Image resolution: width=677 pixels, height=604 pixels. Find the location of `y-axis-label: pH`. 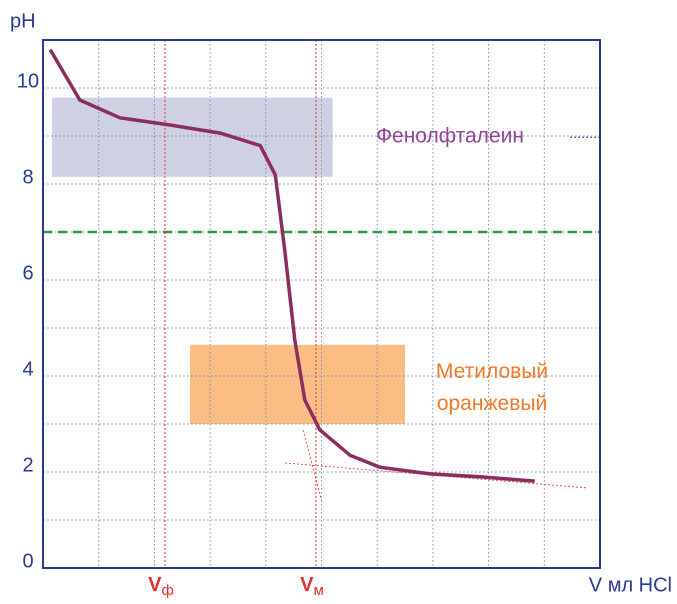

y-axis-label: pH is located at coordinates (23, 21).